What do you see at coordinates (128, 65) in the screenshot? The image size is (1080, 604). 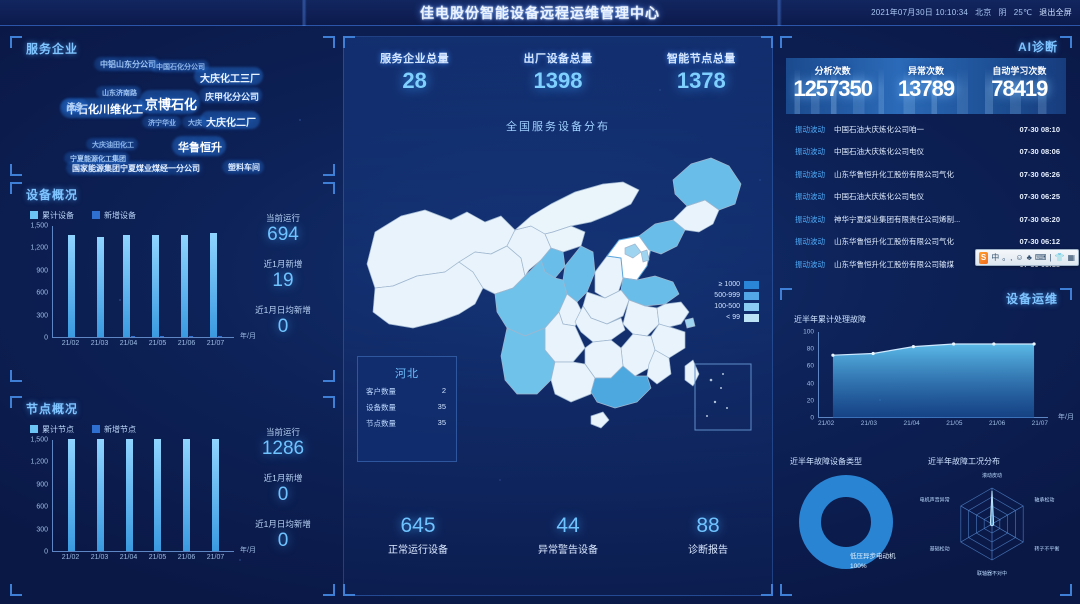 I see `word-cloud-item: 中铝山东分公司` at bounding box center [128, 65].